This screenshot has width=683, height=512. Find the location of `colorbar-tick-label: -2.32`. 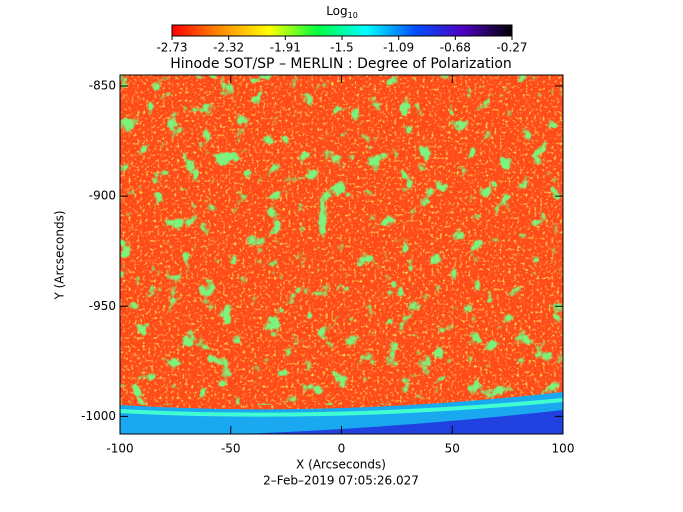

colorbar-tick-label: -2.32 is located at coordinates (228, 48).